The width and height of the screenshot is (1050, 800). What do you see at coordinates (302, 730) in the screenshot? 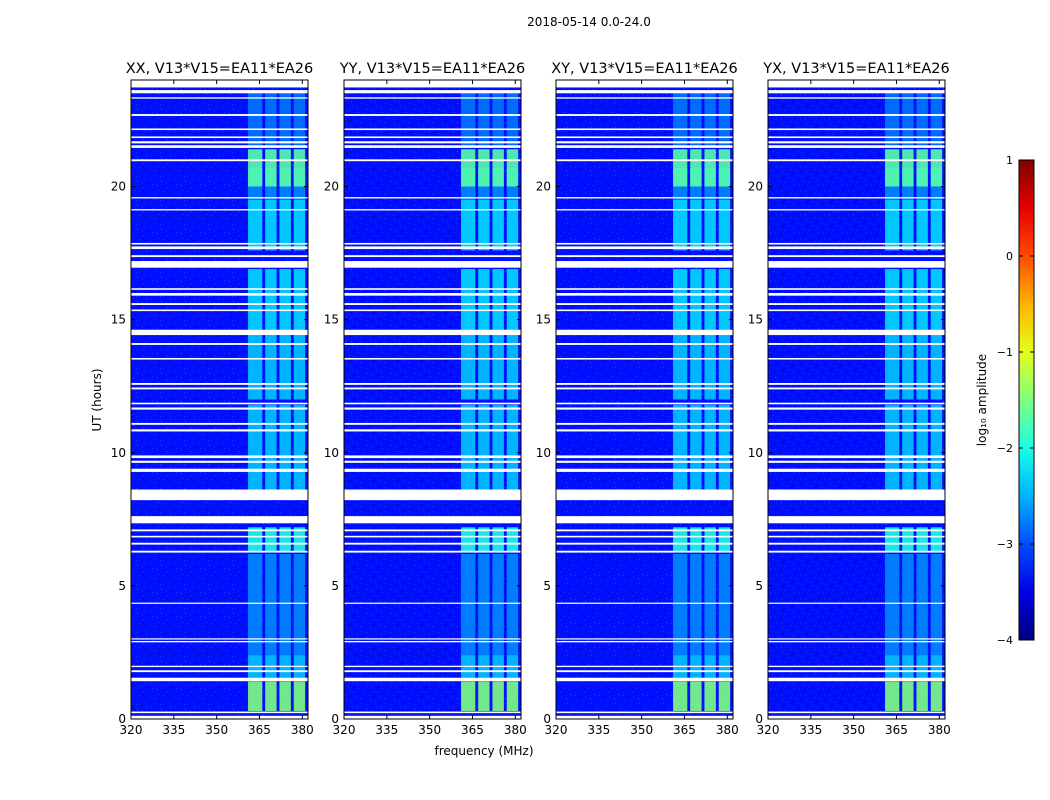
I see `x-tick-label: 380` at bounding box center [302, 730].